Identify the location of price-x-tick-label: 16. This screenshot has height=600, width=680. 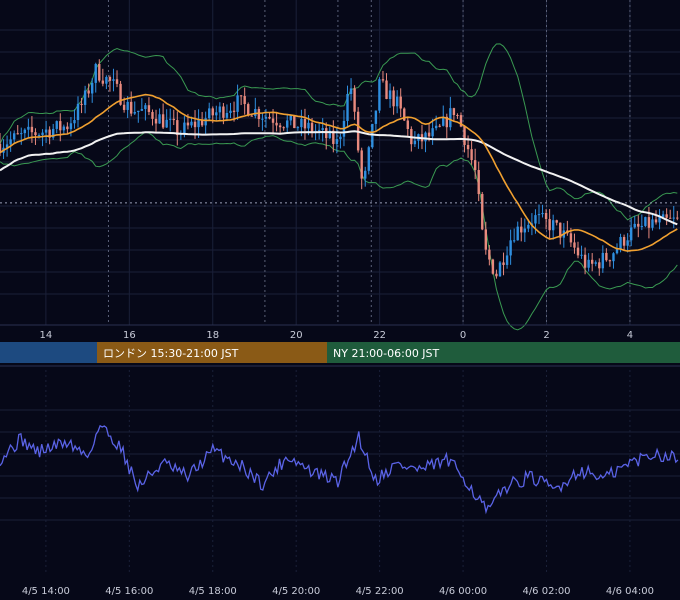
(129, 335).